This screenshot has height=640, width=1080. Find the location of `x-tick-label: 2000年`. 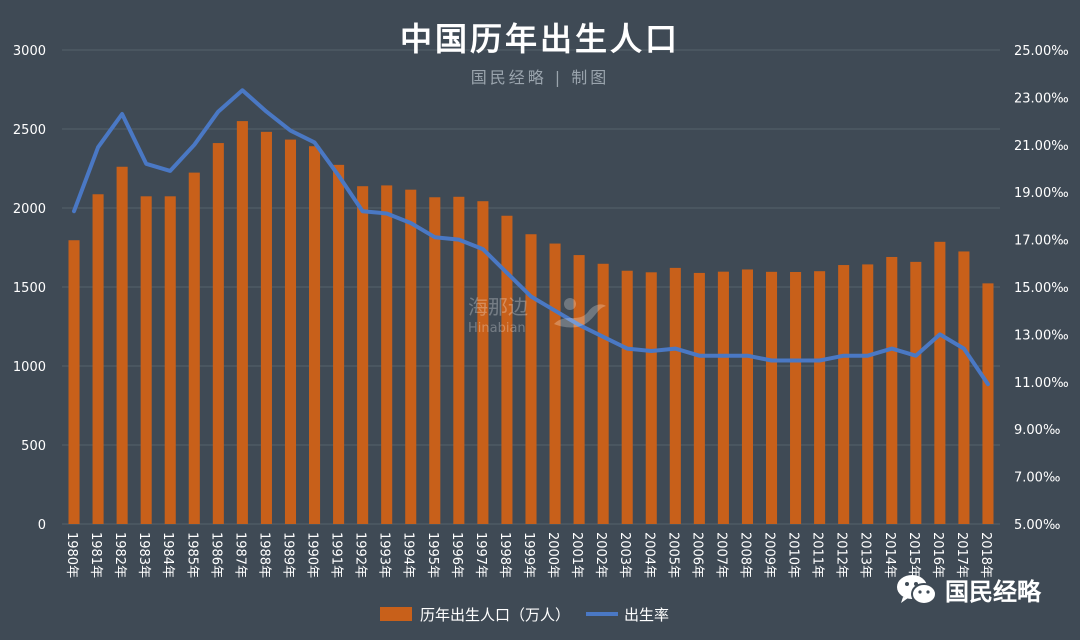

x-tick-label: 2000年 is located at coordinates (552, 555).